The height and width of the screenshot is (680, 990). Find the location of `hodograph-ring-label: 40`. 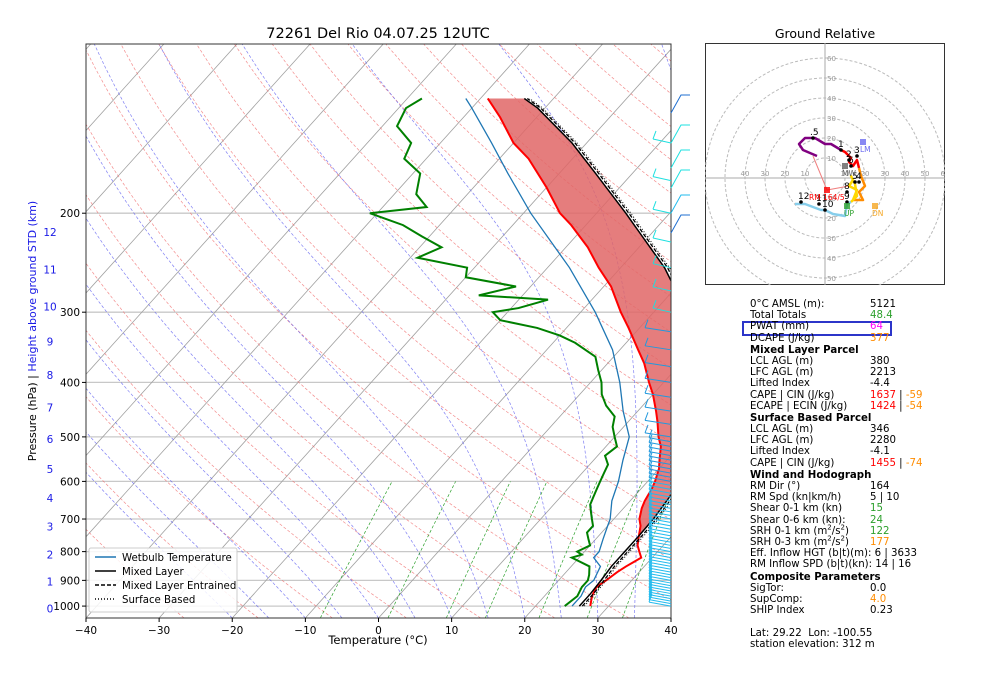

hodograph-ring-label: 40 is located at coordinates (745, 174).